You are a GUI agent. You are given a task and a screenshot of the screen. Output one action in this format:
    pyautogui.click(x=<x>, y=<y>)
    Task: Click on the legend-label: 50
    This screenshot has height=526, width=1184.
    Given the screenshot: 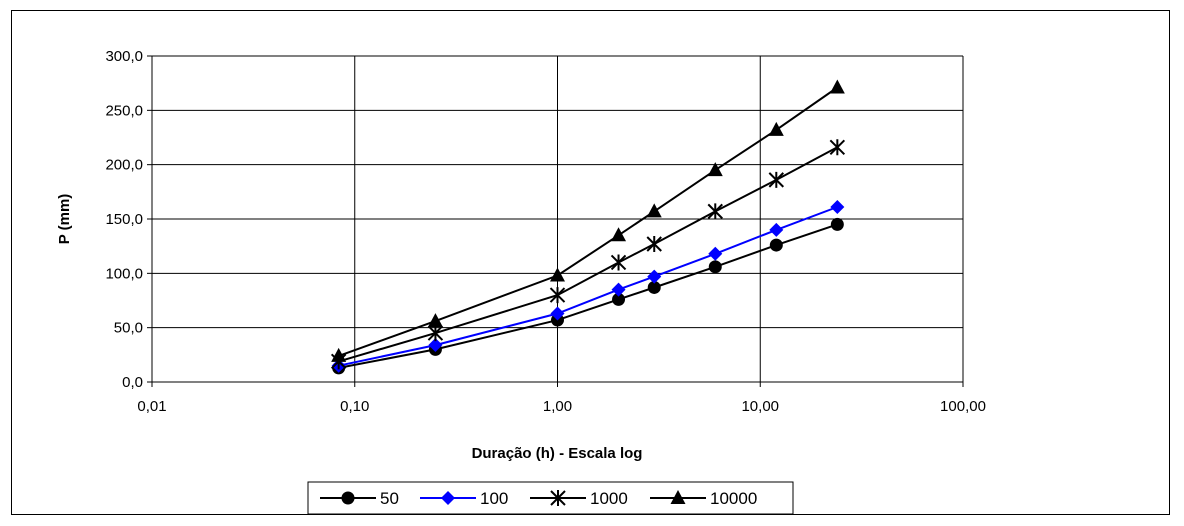 What is the action you would take?
    pyautogui.click(x=389, y=498)
    